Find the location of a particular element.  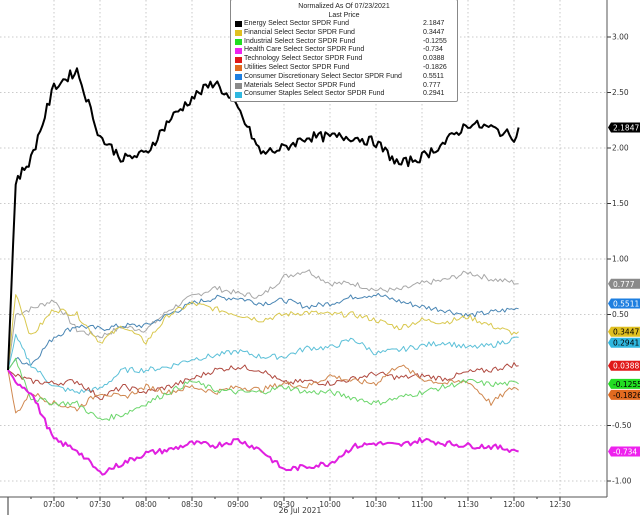

legend-series-name: Financial Select Sector SPDR Fund is located at coordinates (299, 32).